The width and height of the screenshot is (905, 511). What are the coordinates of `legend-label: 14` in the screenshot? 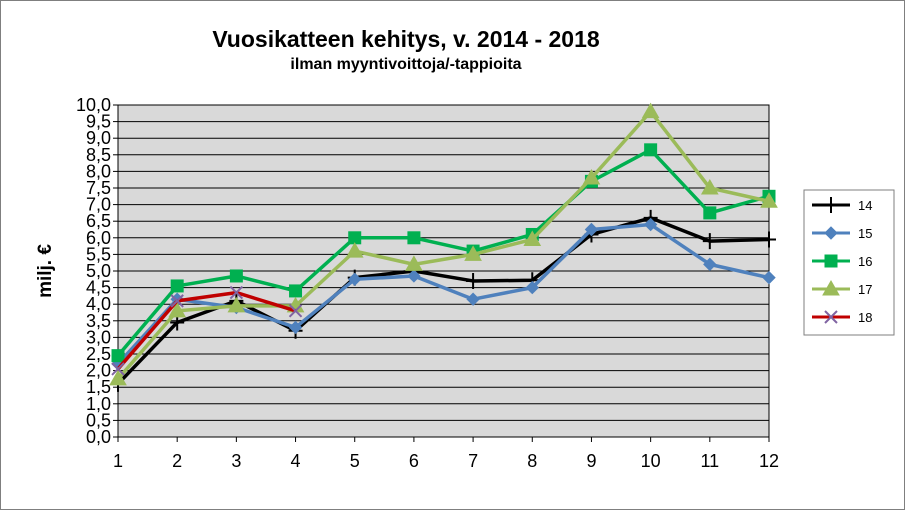 It's located at (865, 205).